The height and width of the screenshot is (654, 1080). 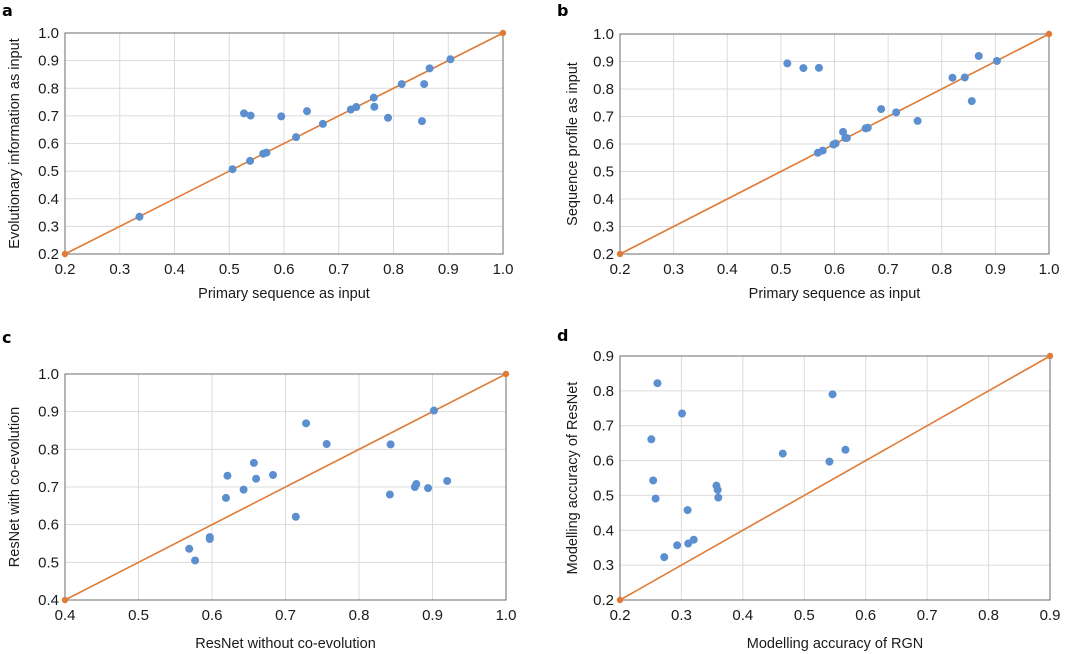 I want to click on panel-letter: c, so click(x=6, y=337).